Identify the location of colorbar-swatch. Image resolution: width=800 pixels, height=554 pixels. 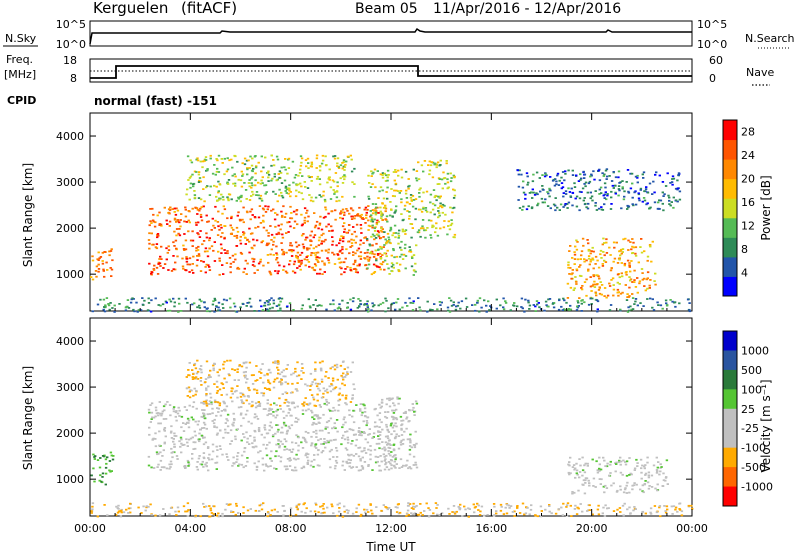
(730, 208).